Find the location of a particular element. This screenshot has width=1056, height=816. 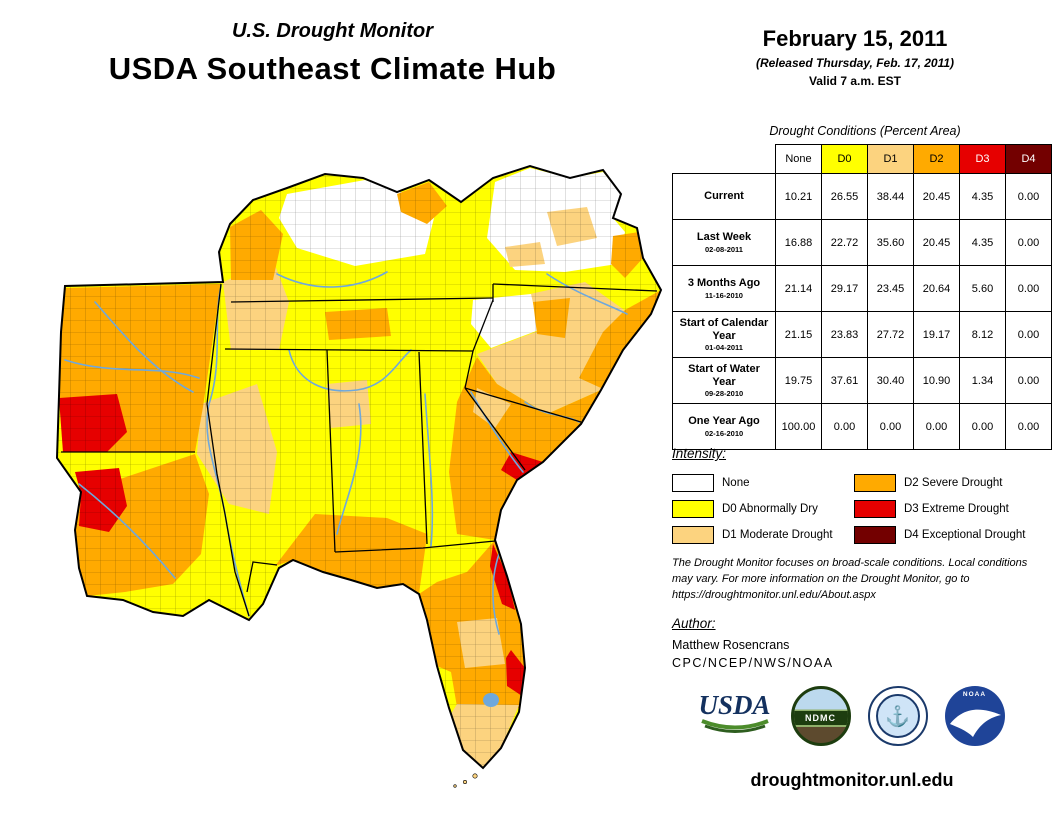

commerce-seal: ⚓ is located at coordinates (897, 716).